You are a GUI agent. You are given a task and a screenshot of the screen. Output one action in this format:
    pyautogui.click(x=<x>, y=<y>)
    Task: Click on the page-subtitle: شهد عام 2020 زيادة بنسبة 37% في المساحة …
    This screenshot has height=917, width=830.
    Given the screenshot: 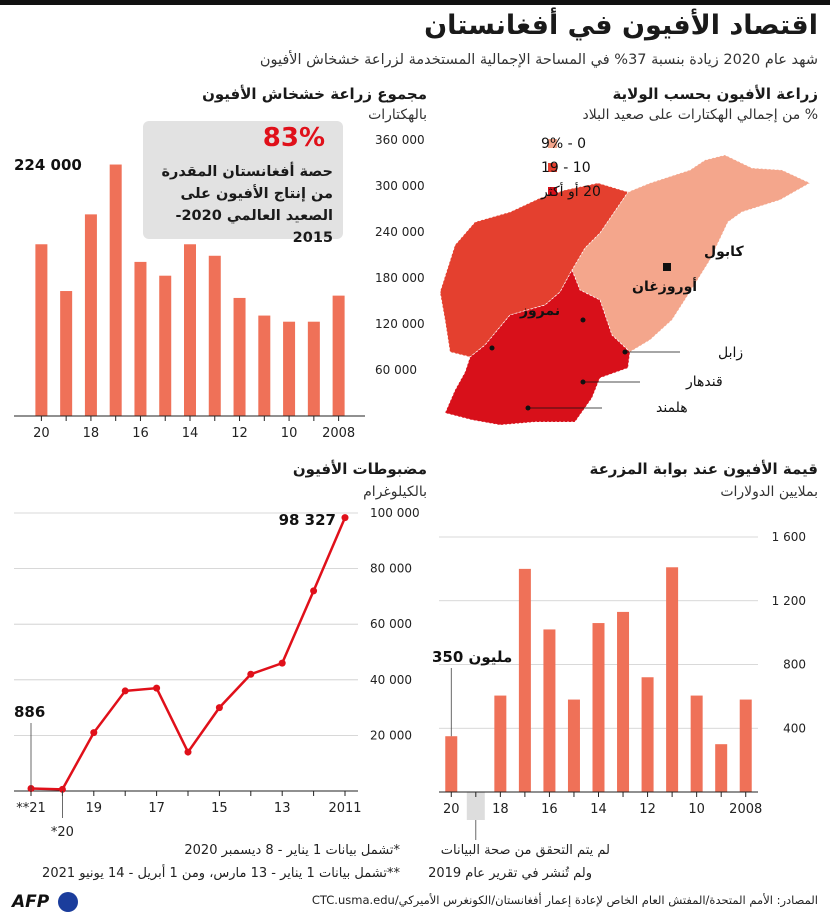 What is the action you would take?
    pyautogui.click(x=538, y=60)
    